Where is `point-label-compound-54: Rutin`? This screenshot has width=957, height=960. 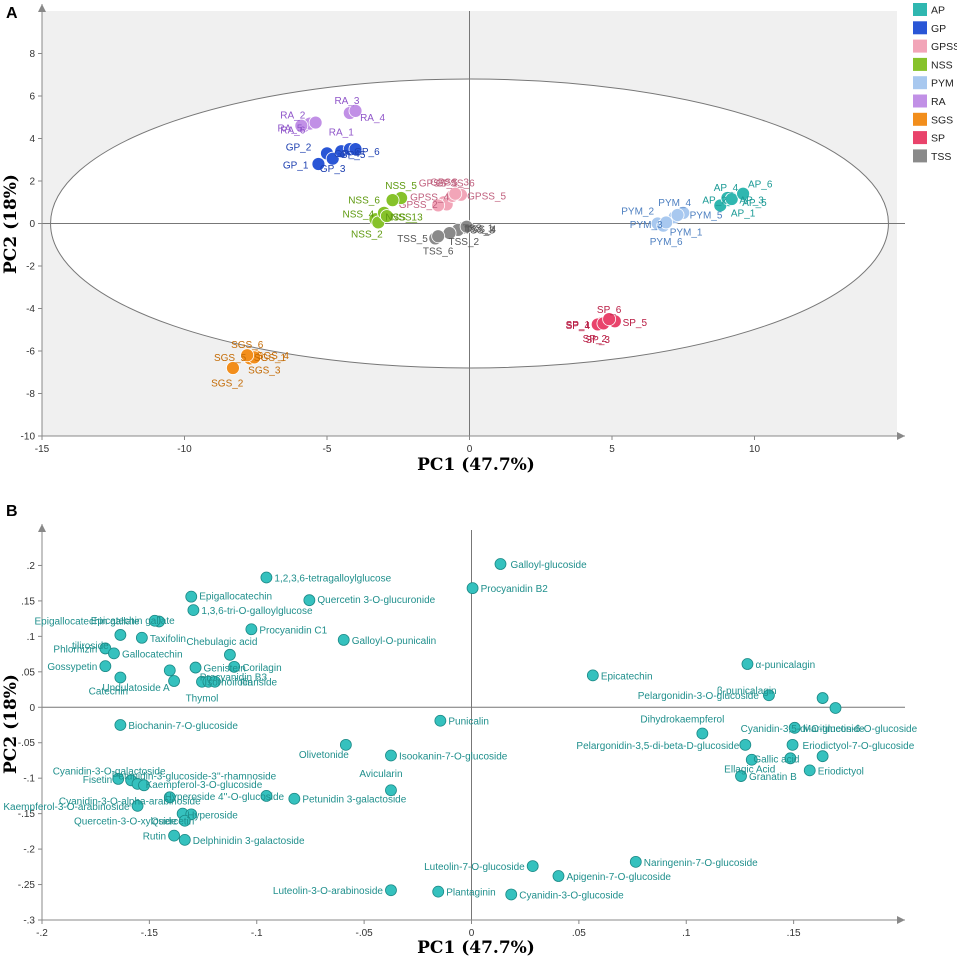 point-label-compound-54: Rutin is located at coordinates (154, 837).